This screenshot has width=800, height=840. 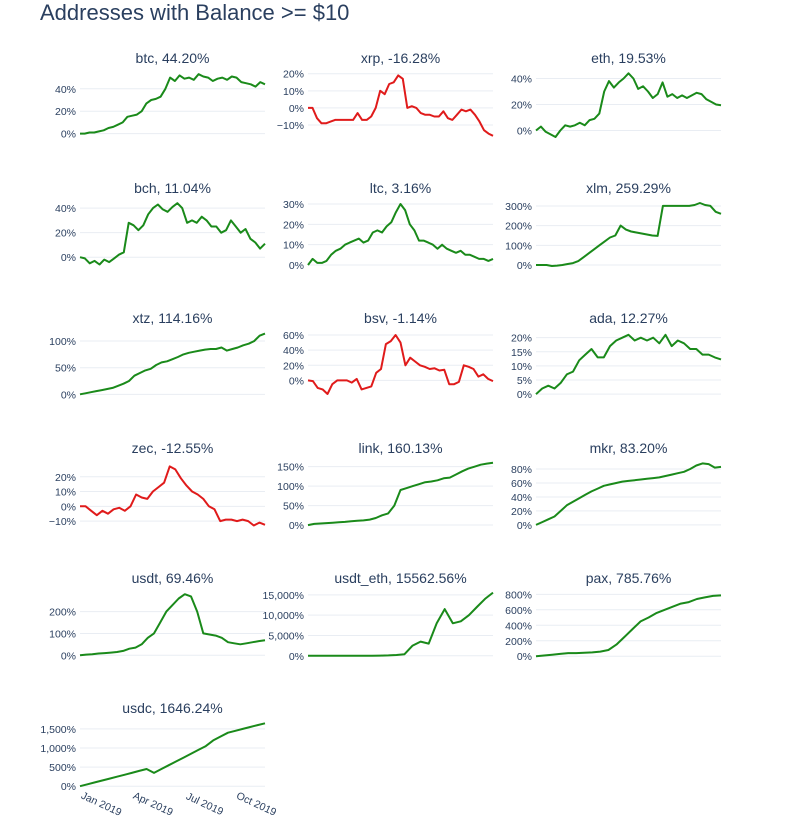 What do you see at coordinates (173, 578) in the screenshot?
I see `subplot-title: usdt, 69.46%` at bounding box center [173, 578].